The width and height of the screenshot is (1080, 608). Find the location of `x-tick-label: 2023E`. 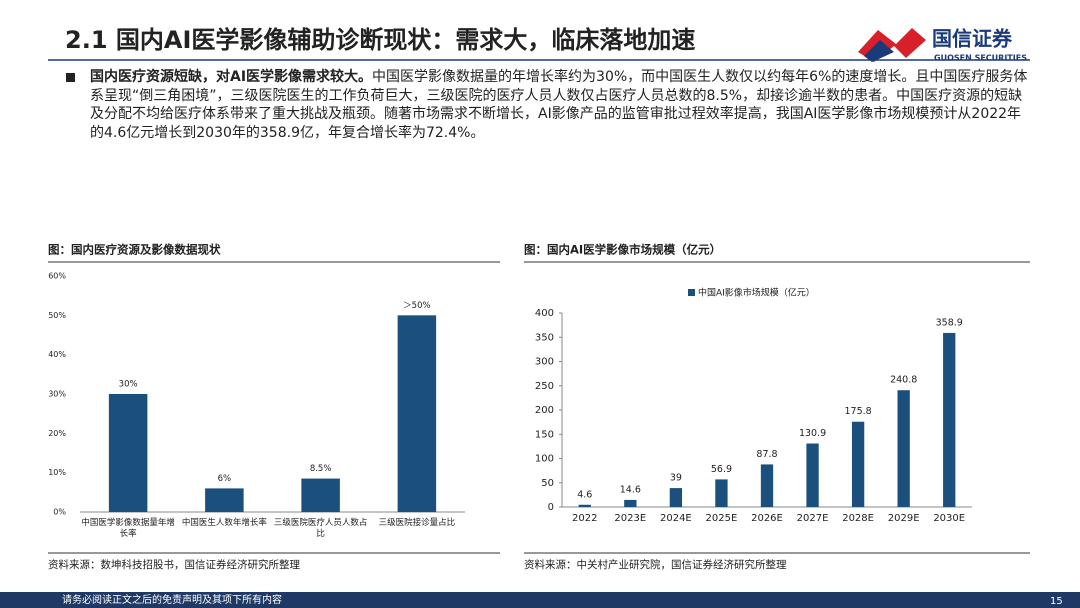

x-tick-label: 2023E is located at coordinates (630, 518).